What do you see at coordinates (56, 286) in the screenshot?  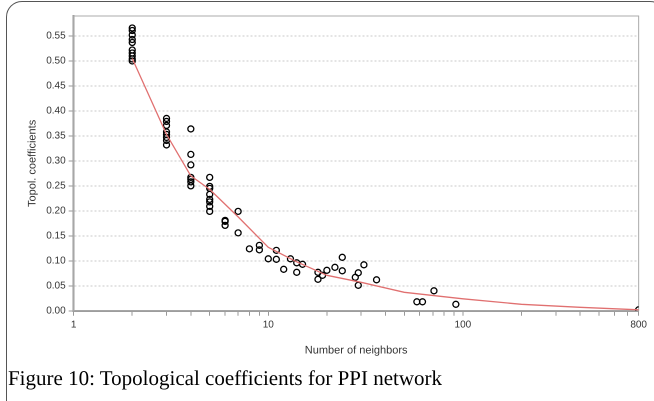 I see `y-tick-label: 0.05` at bounding box center [56, 286].